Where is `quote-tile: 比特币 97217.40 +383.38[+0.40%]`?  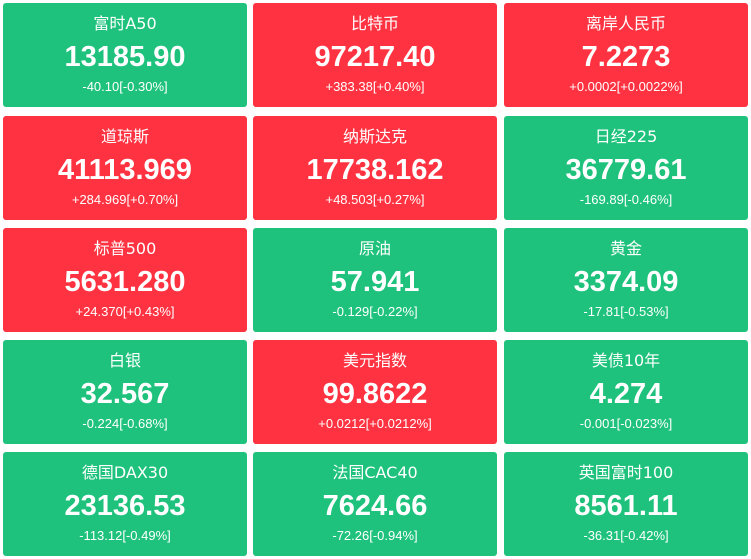
quote-tile: 比特币 97217.40 +383.38[+0.40%] is located at coordinates (375, 55).